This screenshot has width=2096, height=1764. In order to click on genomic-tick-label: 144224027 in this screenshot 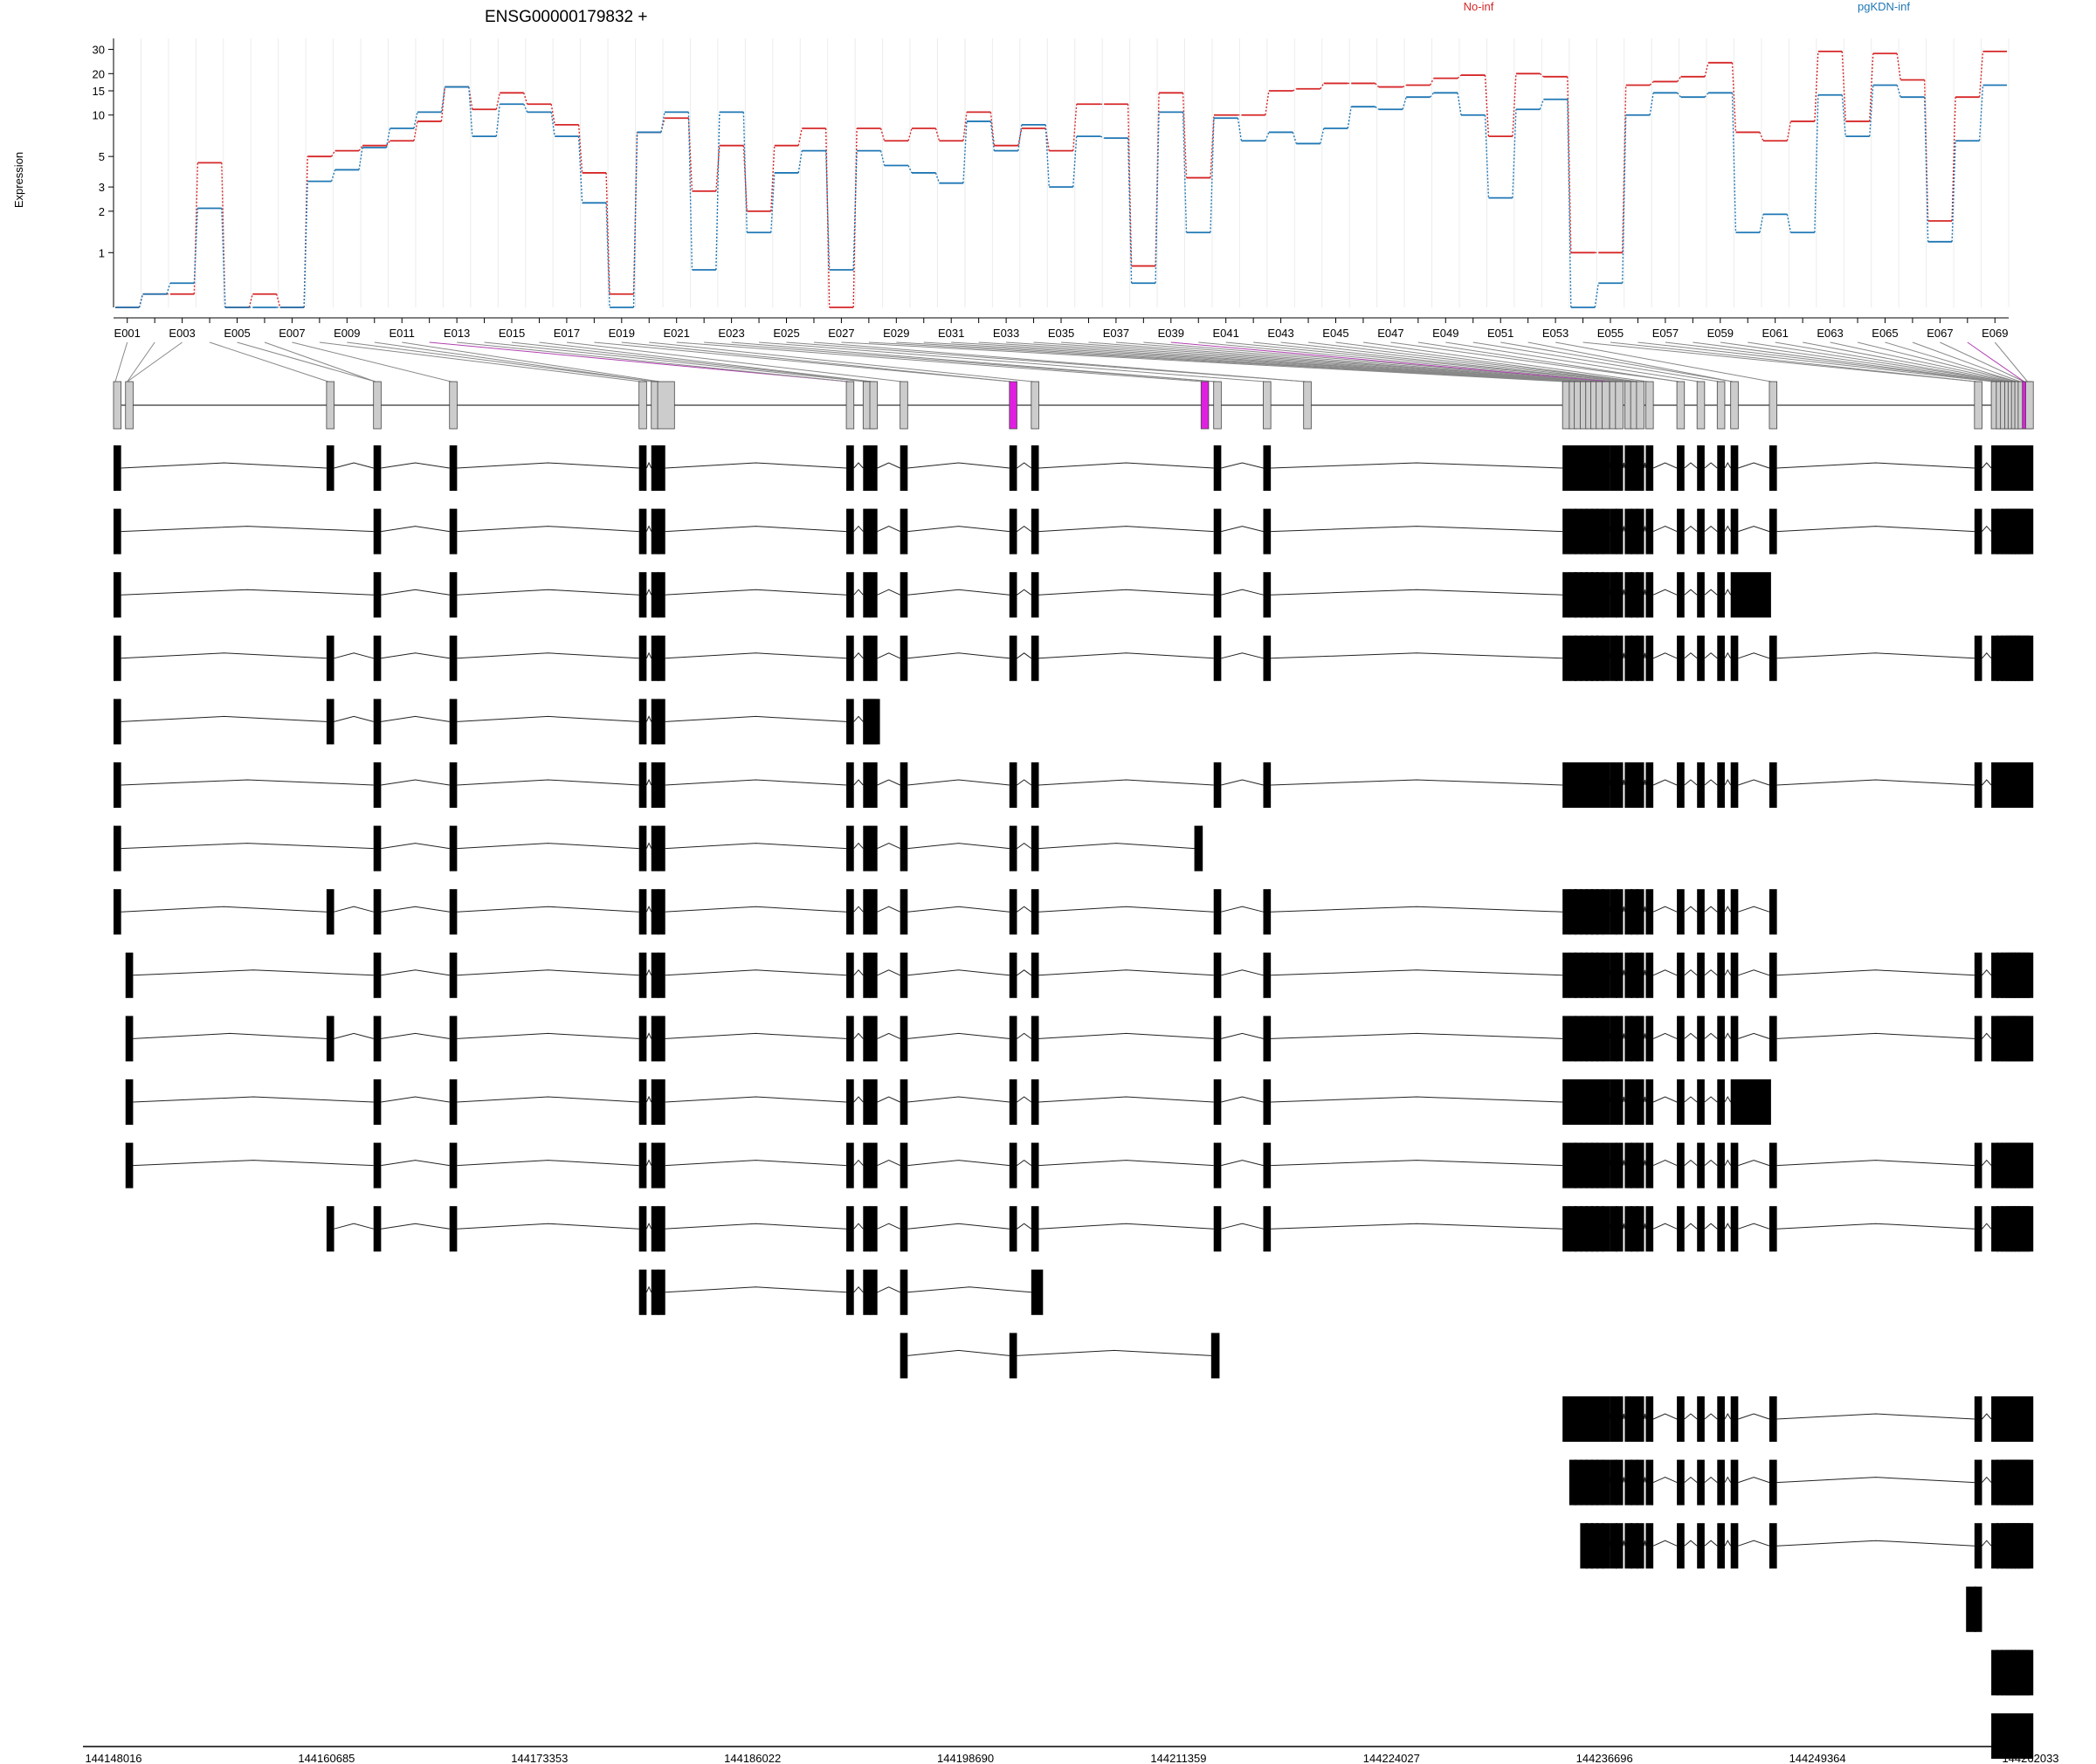, I will do `click(1391, 1758)`.